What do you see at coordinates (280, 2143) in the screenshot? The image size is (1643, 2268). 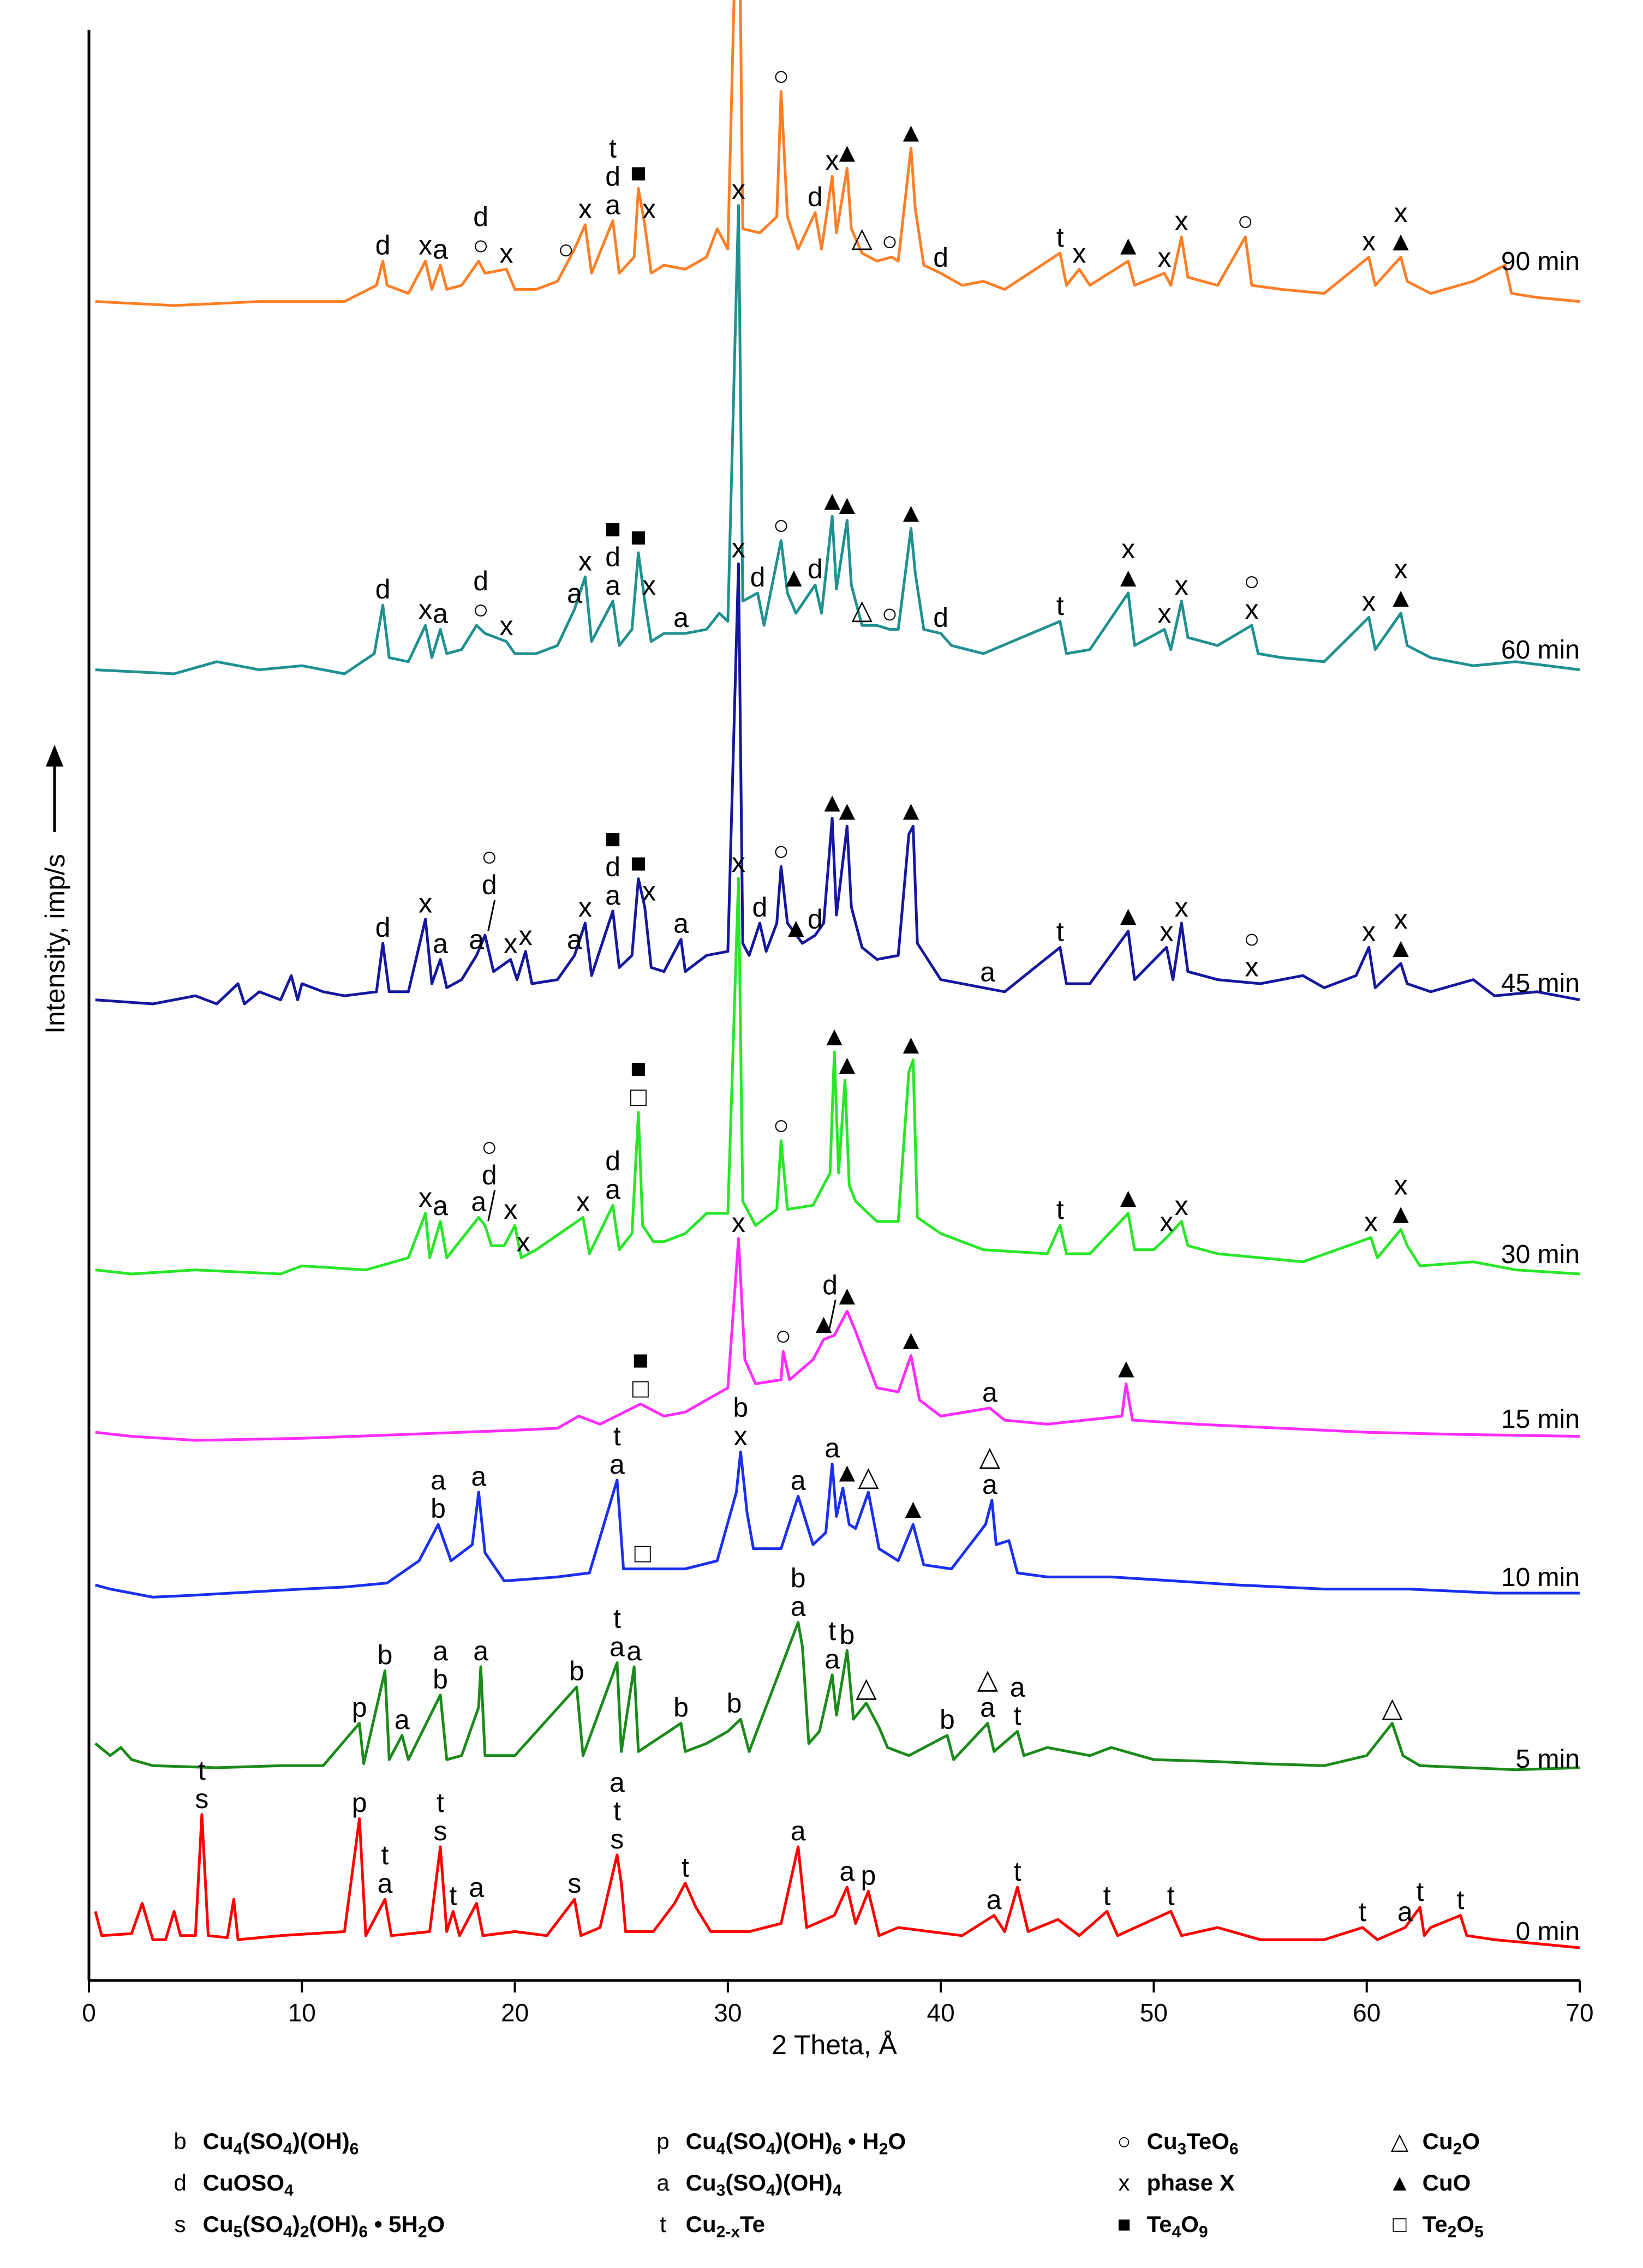 I see `legend-label: Cu4(SO4)(OH)6` at bounding box center [280, 2143].